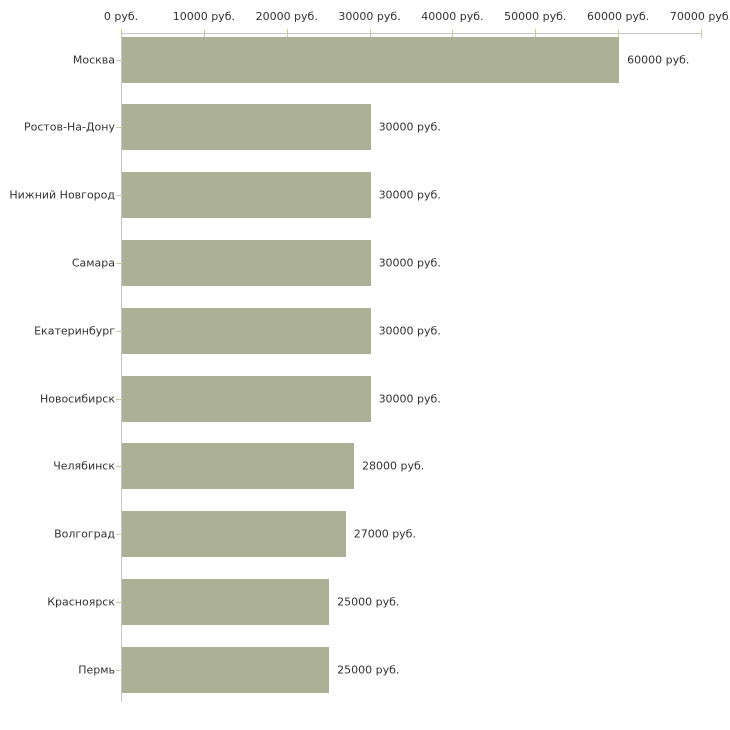  I want to click on value-label: 28000 руб., so click(393, 466).